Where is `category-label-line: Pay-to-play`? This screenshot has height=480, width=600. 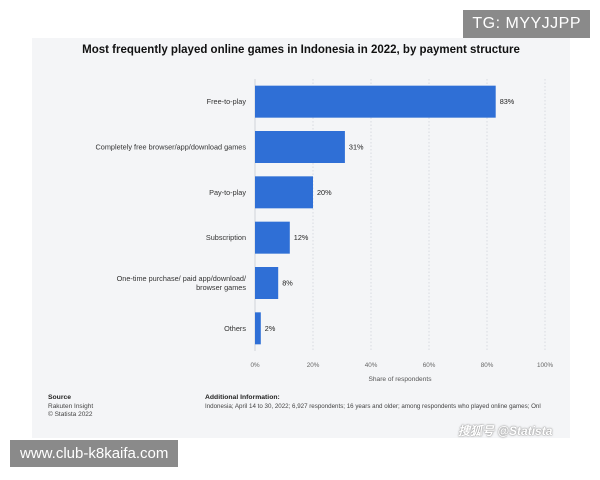
category-label-line: Pay-to-play is located at coordinates (227, 192).